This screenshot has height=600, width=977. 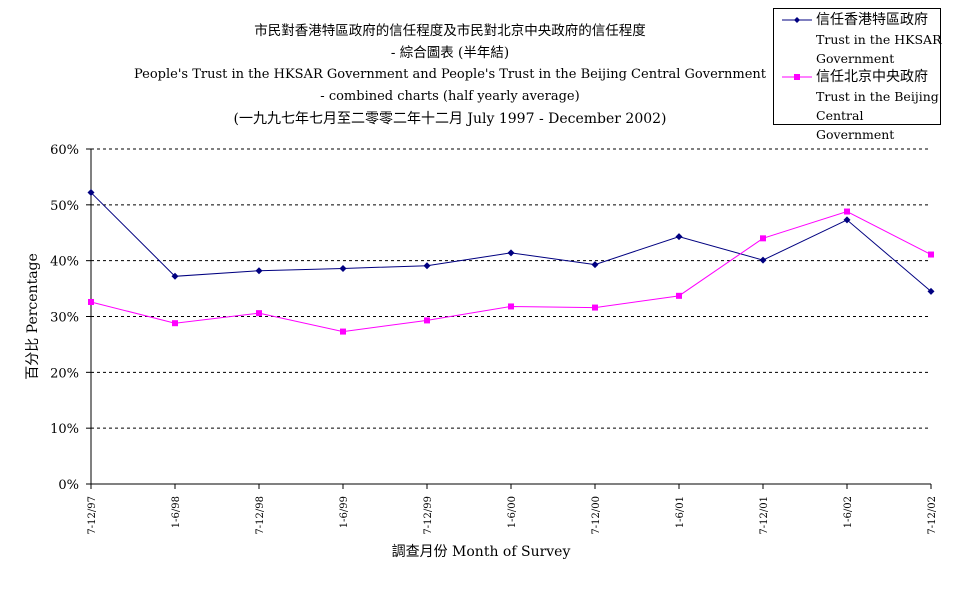 What do you see at coordinates (64, 373) in the screenshot?
I see `y-tick-label: 20%` at bounding box center [64, 373].